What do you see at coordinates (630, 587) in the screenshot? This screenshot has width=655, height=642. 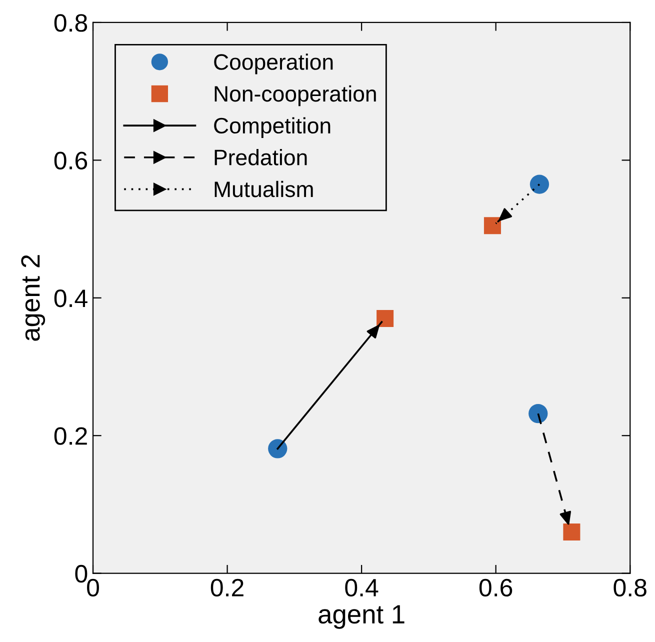 I see `x-tick-label: 0.8` at bounding box center [630, 587].